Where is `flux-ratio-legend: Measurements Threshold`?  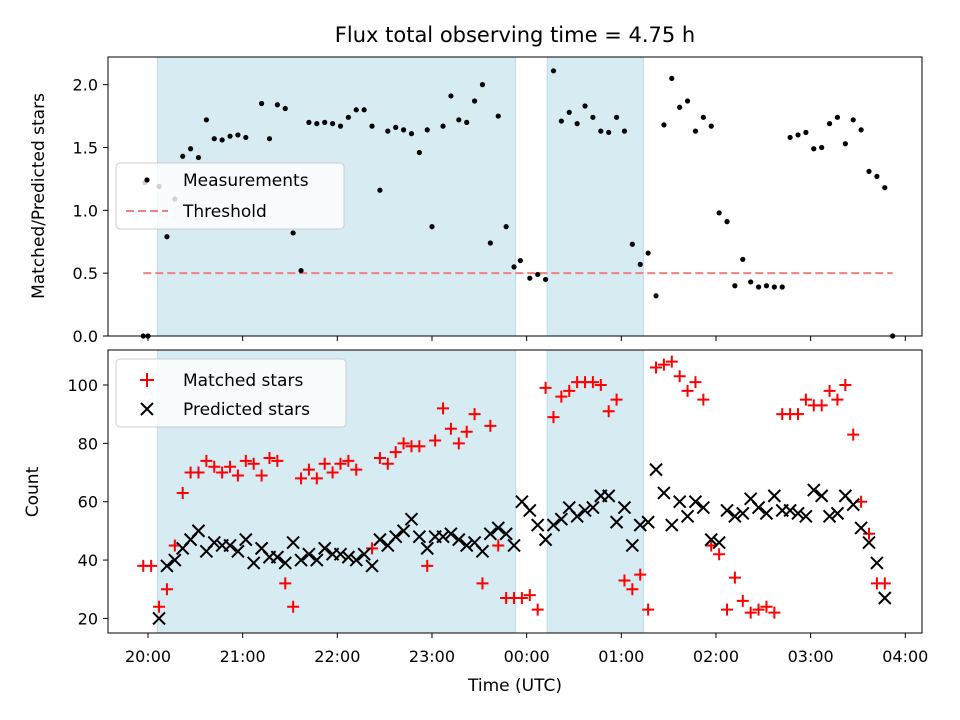 flux-ratio-legend: Measurements Threshold is located at coordinates (230, 196).